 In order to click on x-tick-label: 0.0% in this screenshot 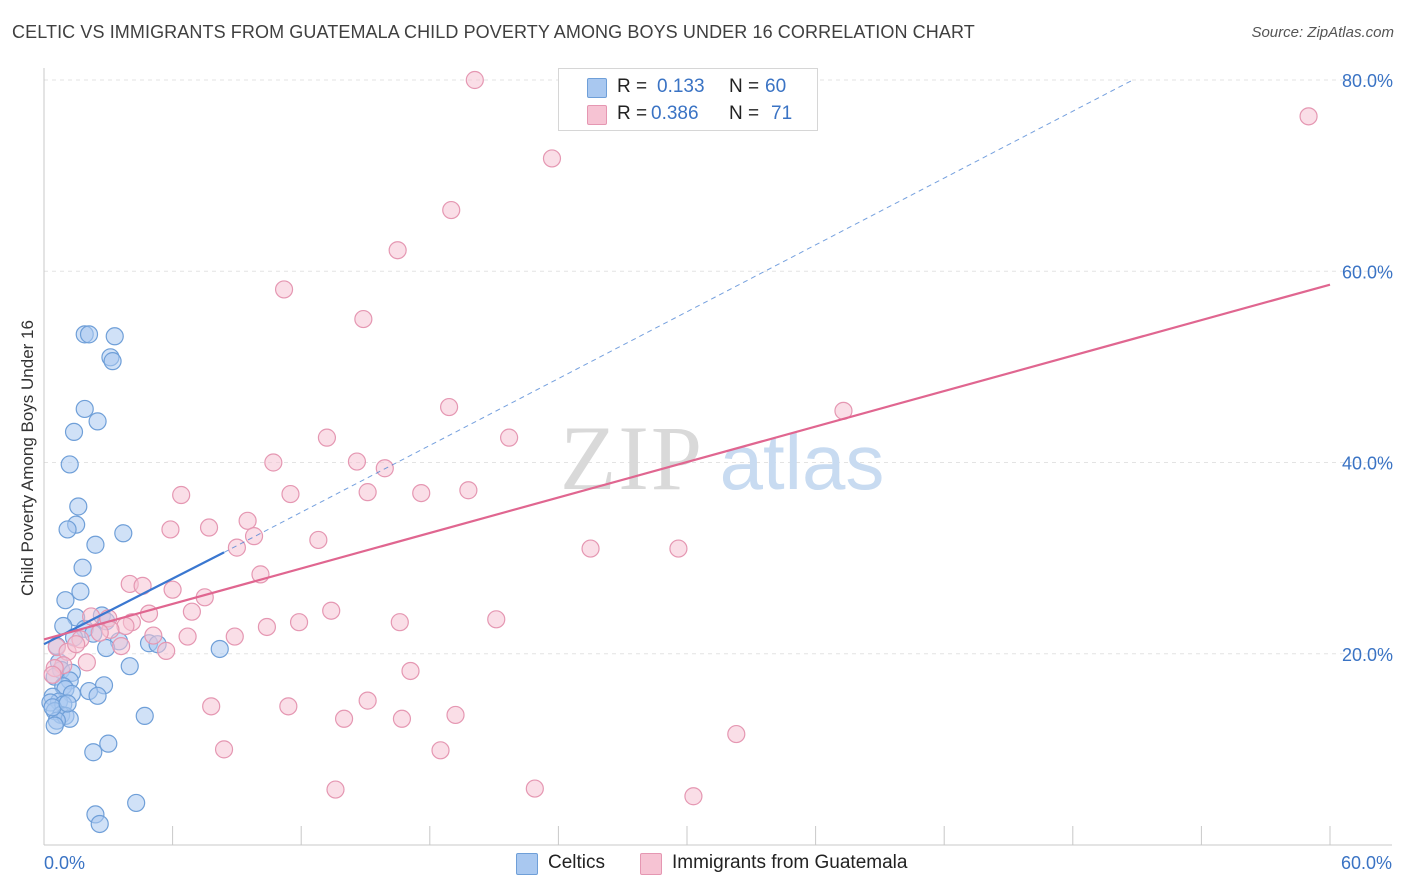, I will do `click(64, 863)`.